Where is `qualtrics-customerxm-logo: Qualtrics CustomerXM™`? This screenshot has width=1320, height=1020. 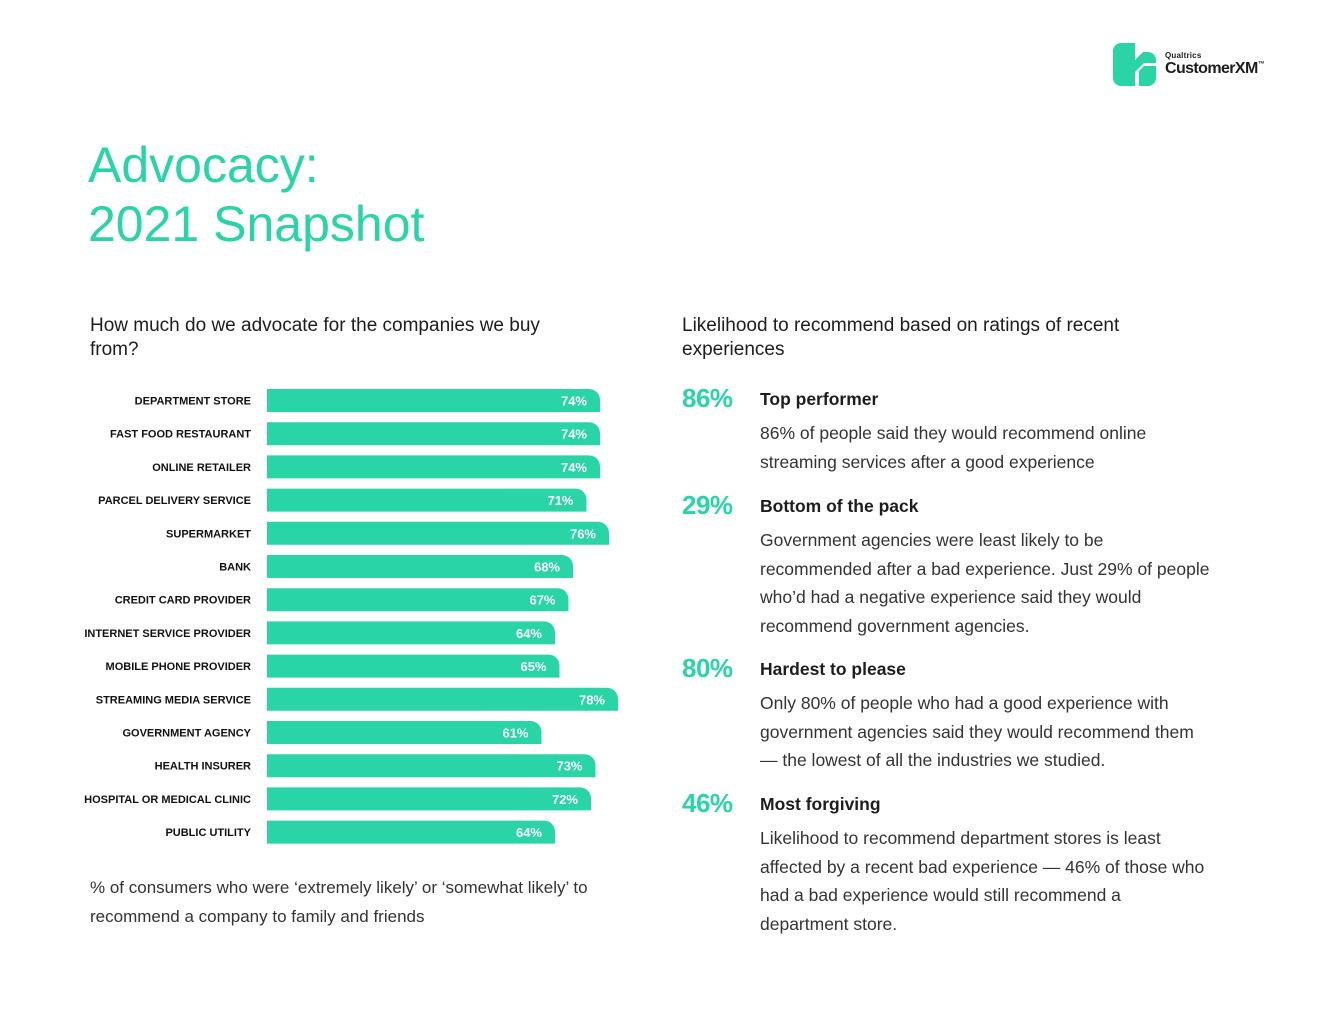
qualtrics-customerxm-logo: Qualtrics CustomerXM™ is located at coordinates (1198, 65).